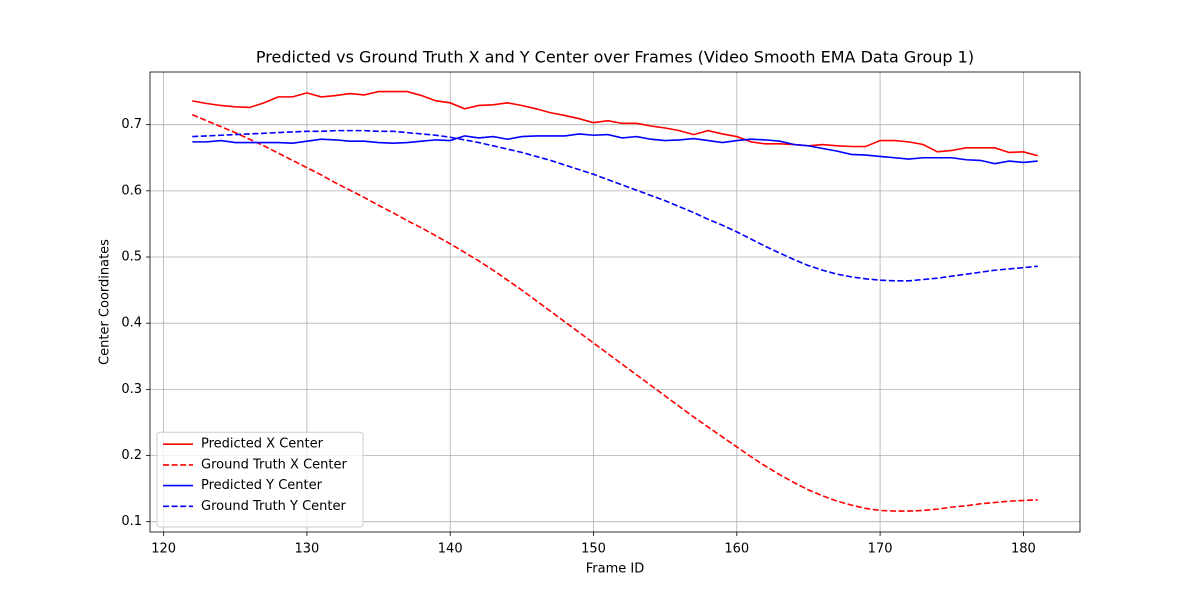 The width and height of the screenshot is (1200, 600). Describe the element at coordinates (450, 549) in the screenshot. I see `x-tick-label: 140` at that location.